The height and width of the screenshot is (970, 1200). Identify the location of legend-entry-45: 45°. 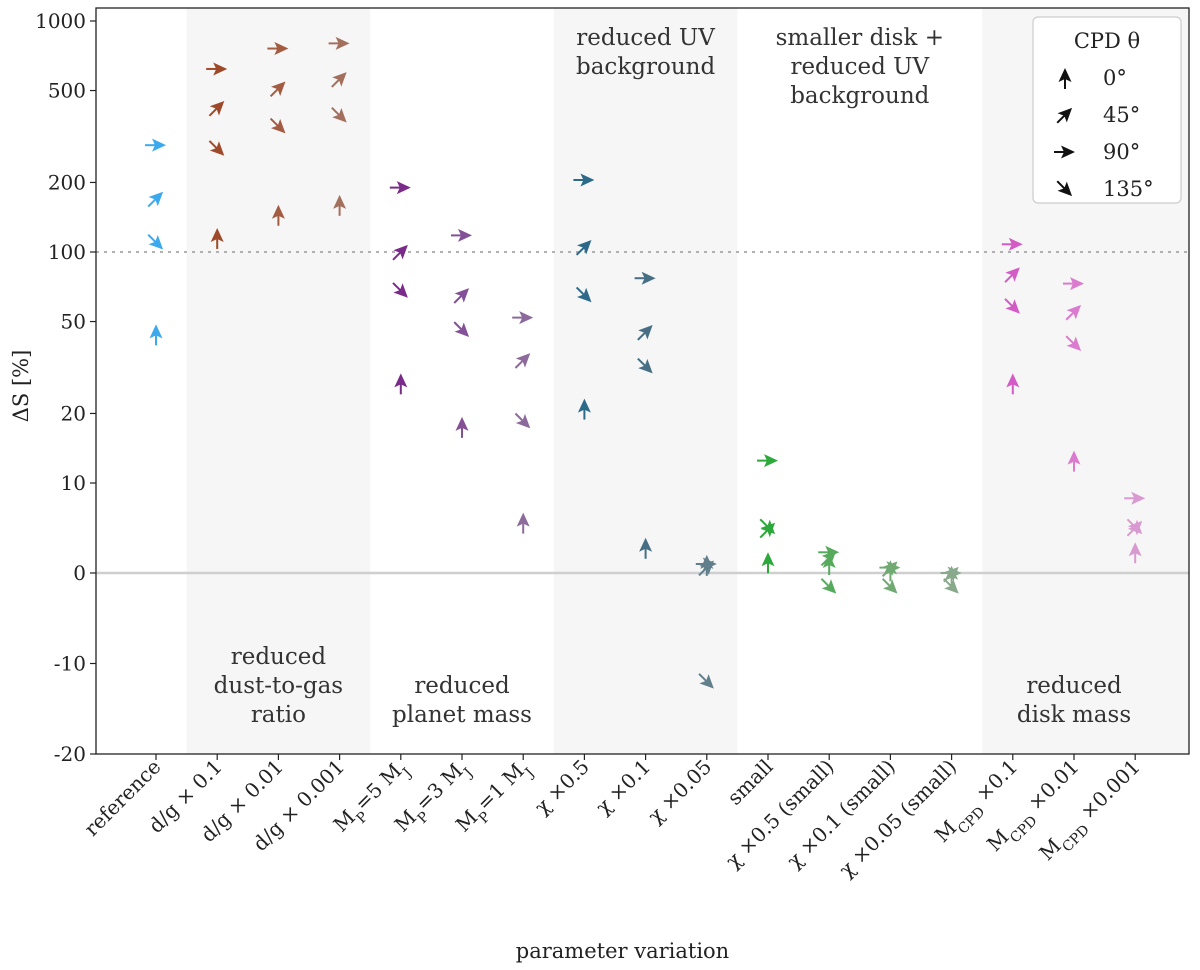
(1121, 115).